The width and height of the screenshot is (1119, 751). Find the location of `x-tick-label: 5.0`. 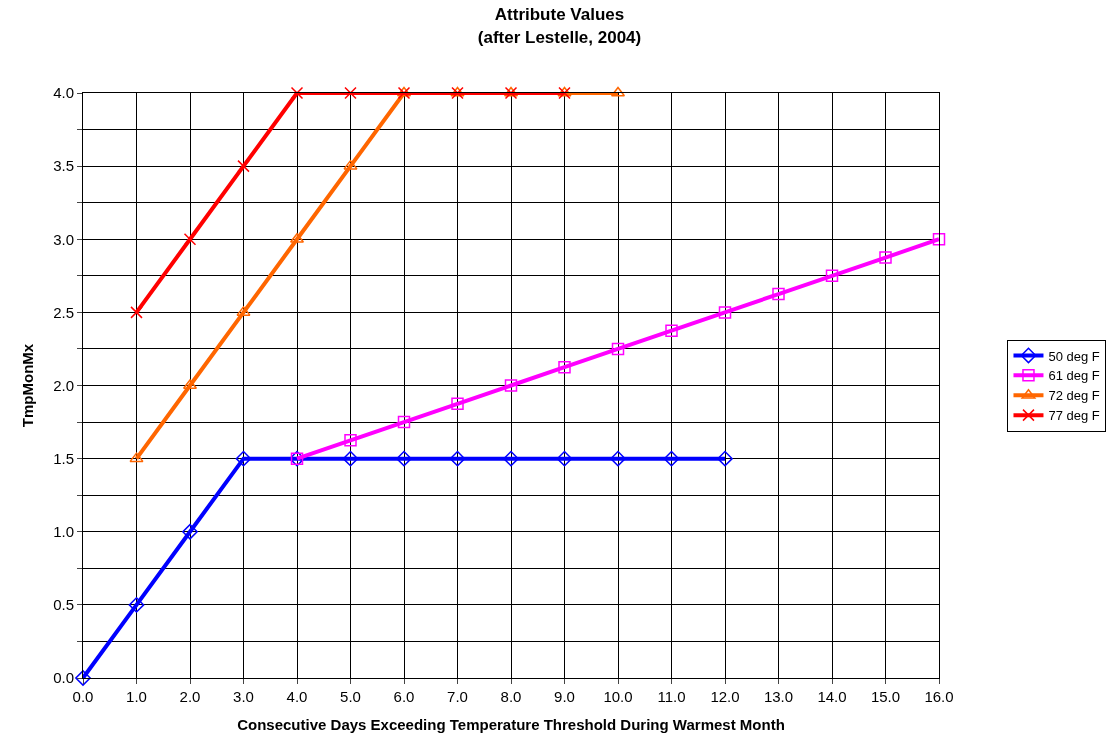

x-tick-label: 5.0 is located at coordinates (350, 696).